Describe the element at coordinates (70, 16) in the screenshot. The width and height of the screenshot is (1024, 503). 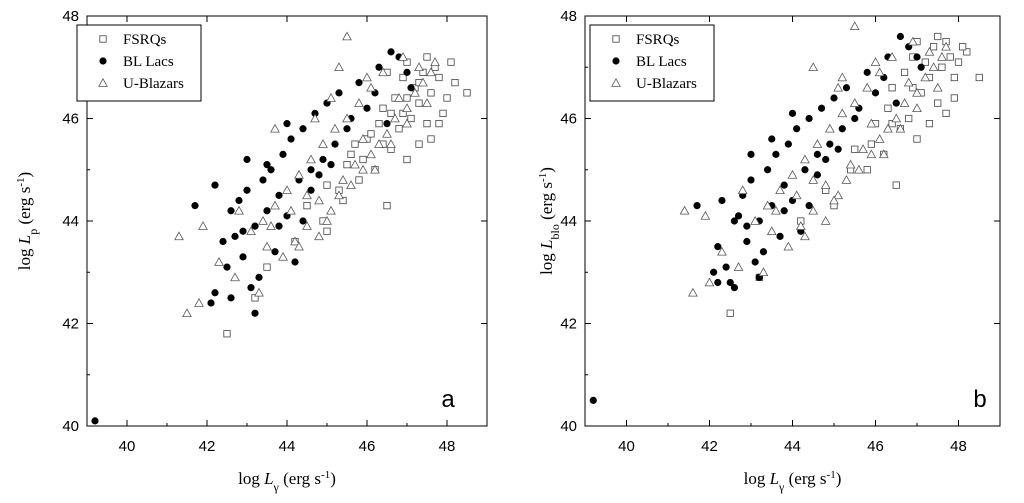
I see `y-tick-label: 48` at that location.